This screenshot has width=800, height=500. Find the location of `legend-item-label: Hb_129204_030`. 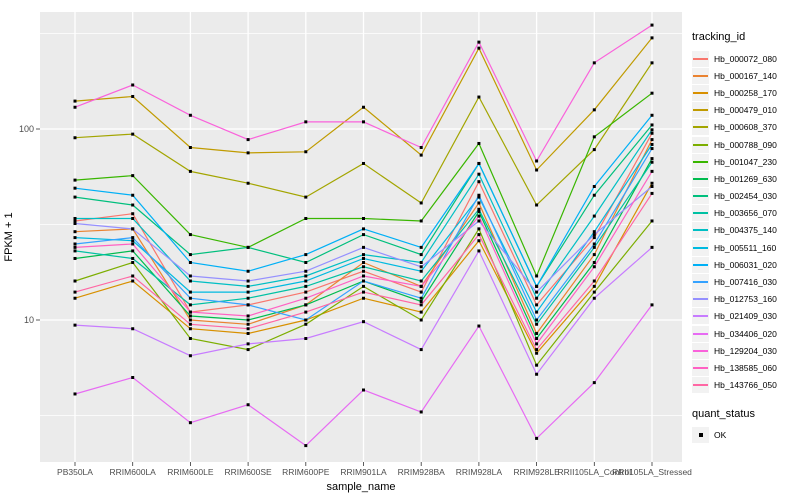

legend-item-label: Hb_129204_030 is located at coordinates (745, 350).